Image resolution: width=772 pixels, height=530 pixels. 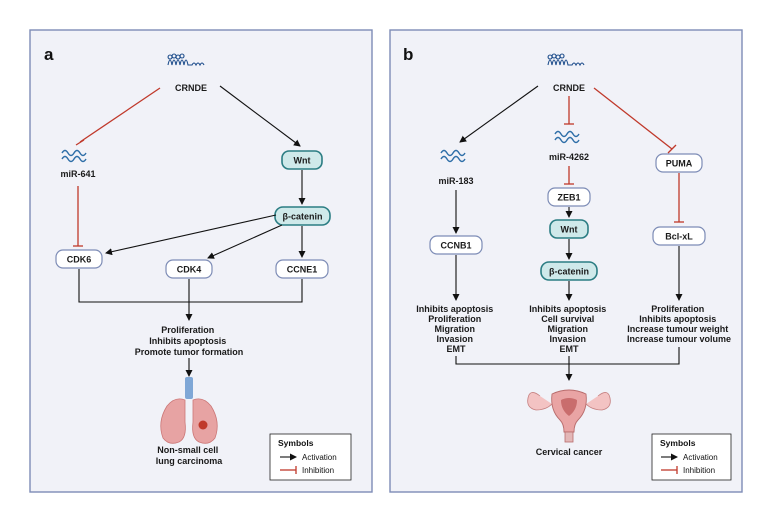 What do you see at coordinates (318, 470) in the screenshot?
I see `legend-a-inhibition: Inhibition` at bounding box center [318, 470].